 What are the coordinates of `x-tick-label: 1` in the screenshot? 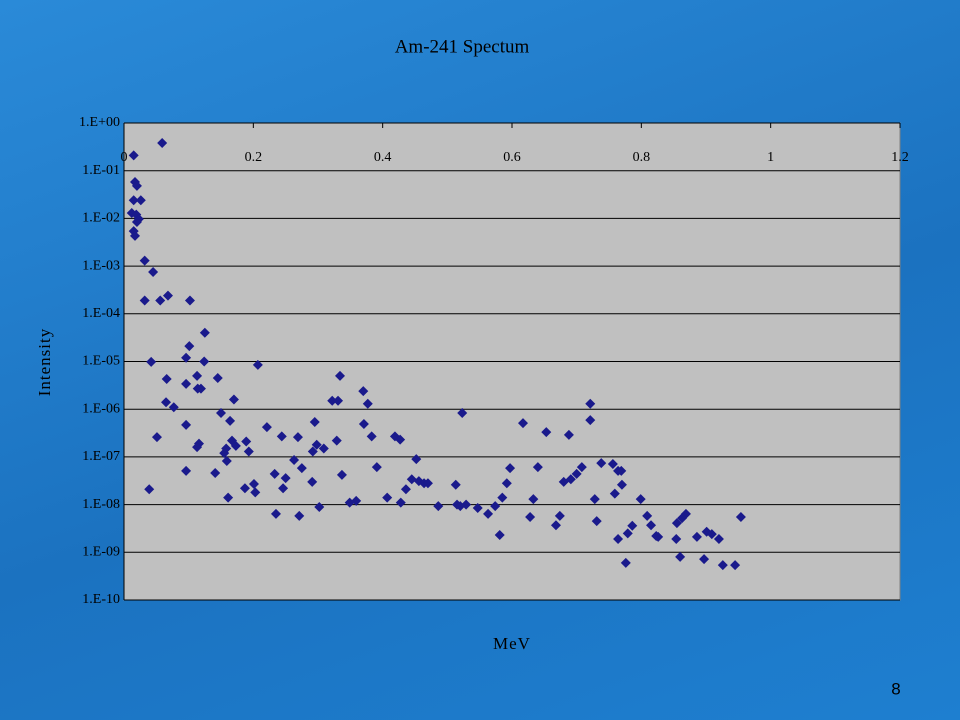 It's located at (770, 157).